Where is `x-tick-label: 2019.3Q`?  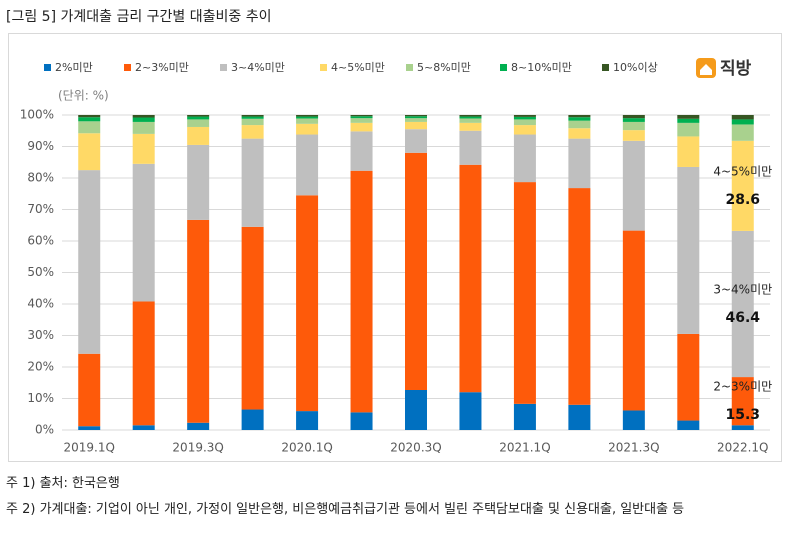
x-tick-label: 2019.3Q is located at coordinates (197, 448).